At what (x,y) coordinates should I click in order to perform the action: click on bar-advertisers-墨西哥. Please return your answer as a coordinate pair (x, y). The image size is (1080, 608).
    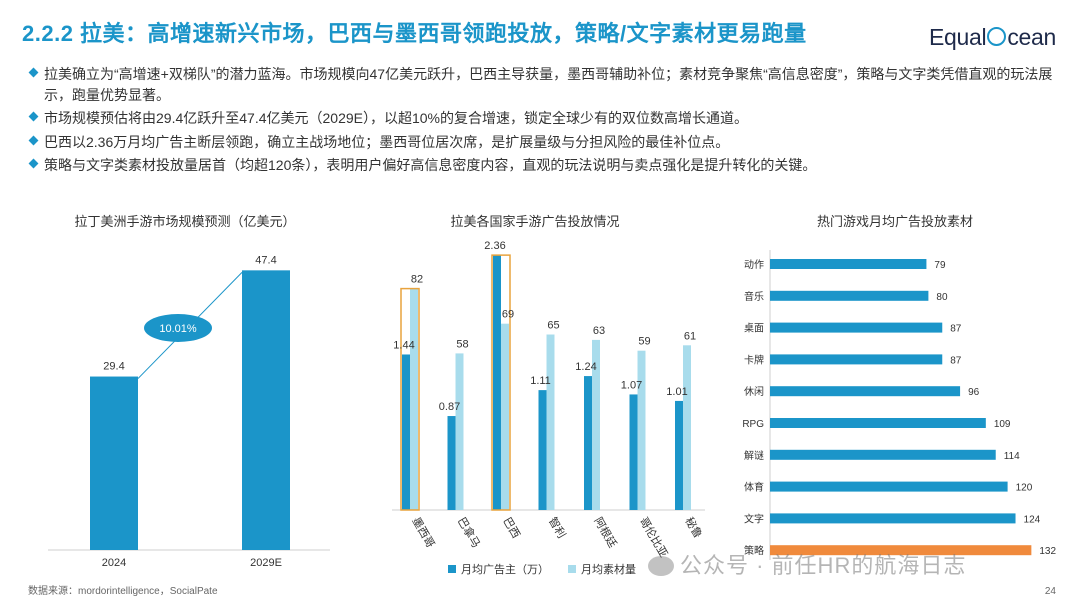
    Looking at the image, I should click on (406, 432).